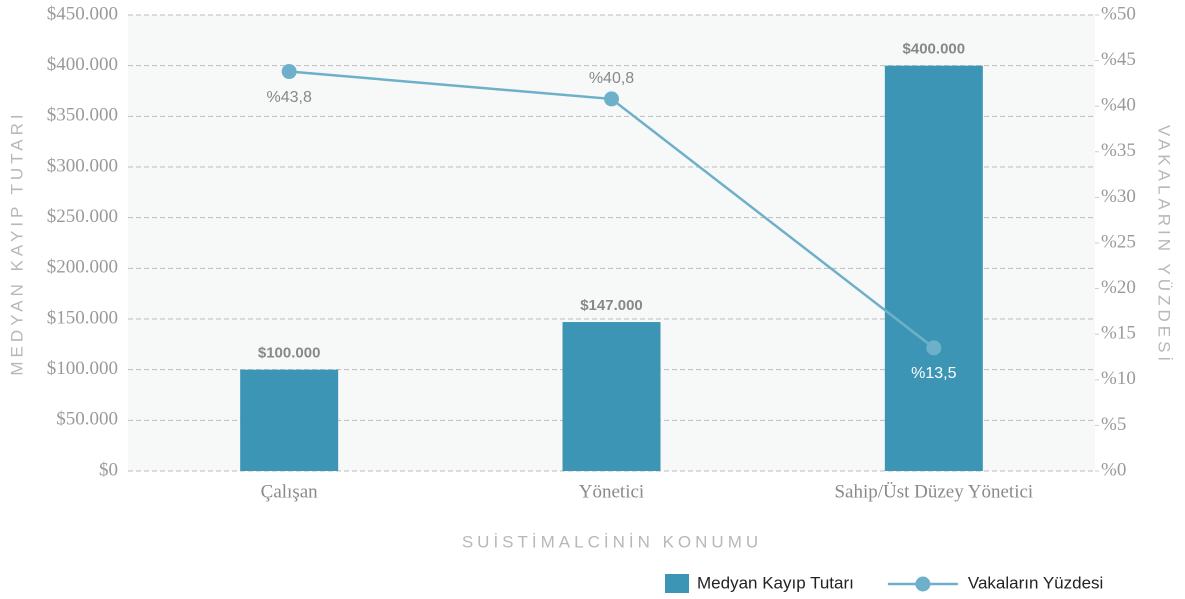  I want to click on line-value-label: %40,8, so click(611, 78).